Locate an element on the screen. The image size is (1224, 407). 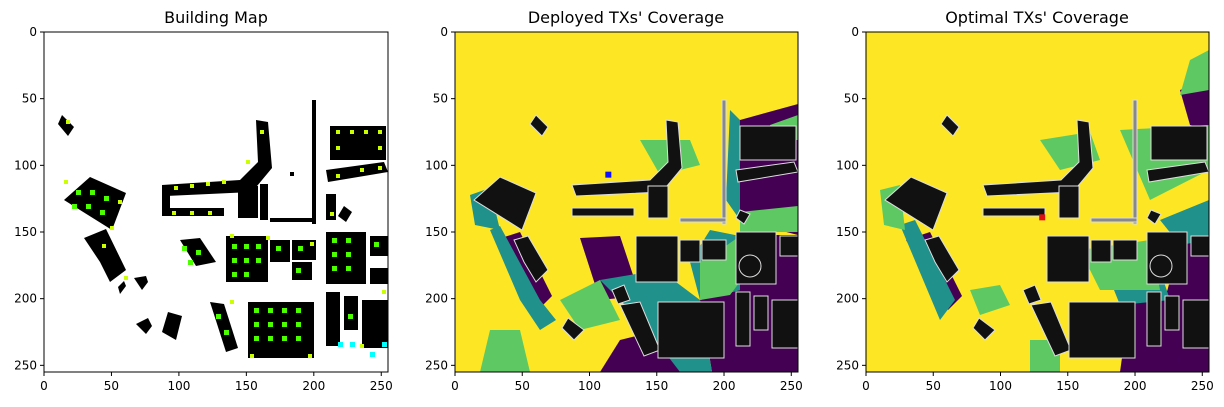
panel-title: Deployed TXs' Coverage is located at coordinates (626, 17).